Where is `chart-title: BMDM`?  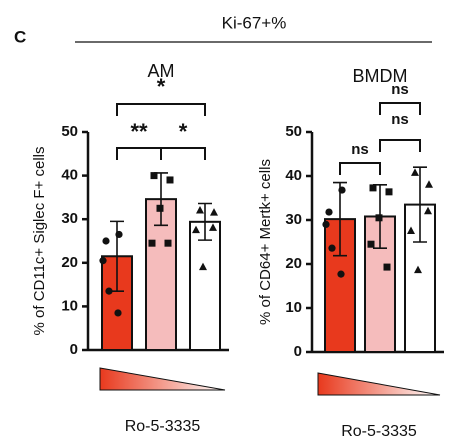
chart-title: BMDM is located at coordinates (380, 76).